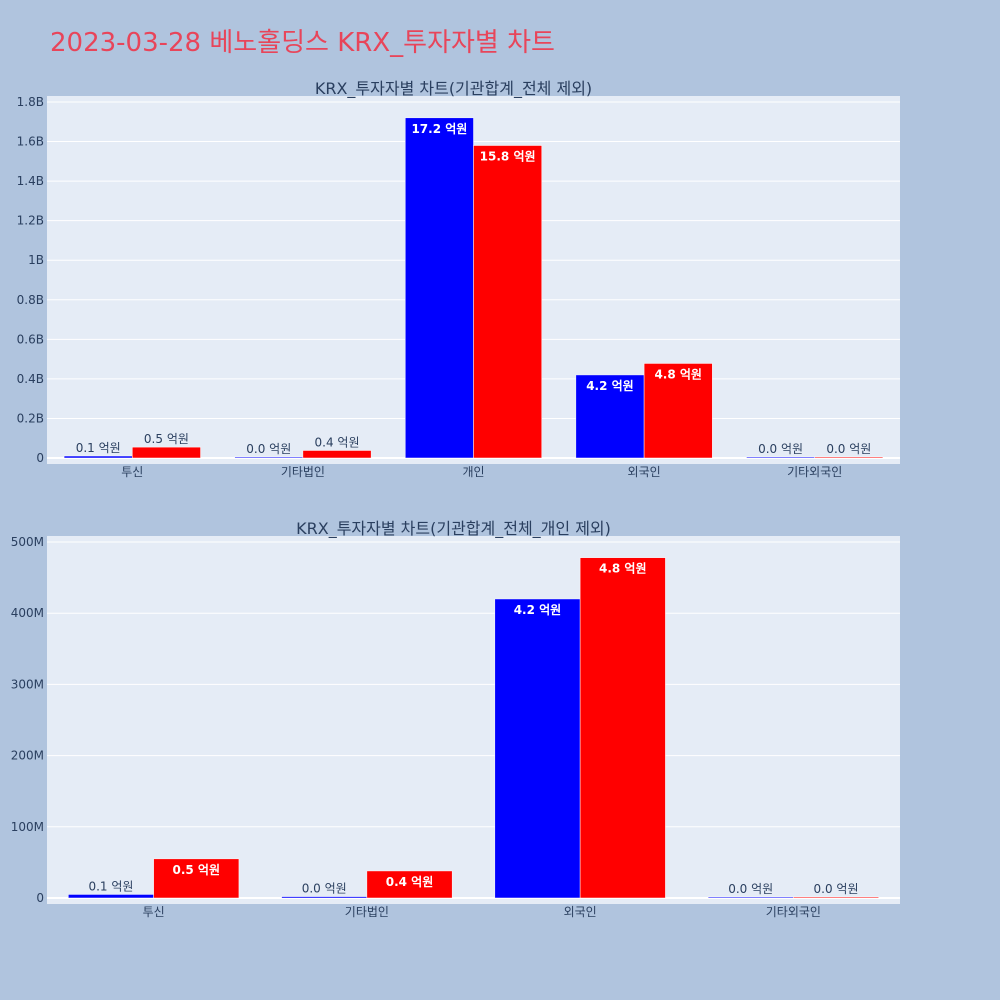 The image size is (1000, 1000). What do you see at coordinates (30, 142) in the screenshot?
I see `y-tick-label: 1.6B` at bounding box center [30, 142].